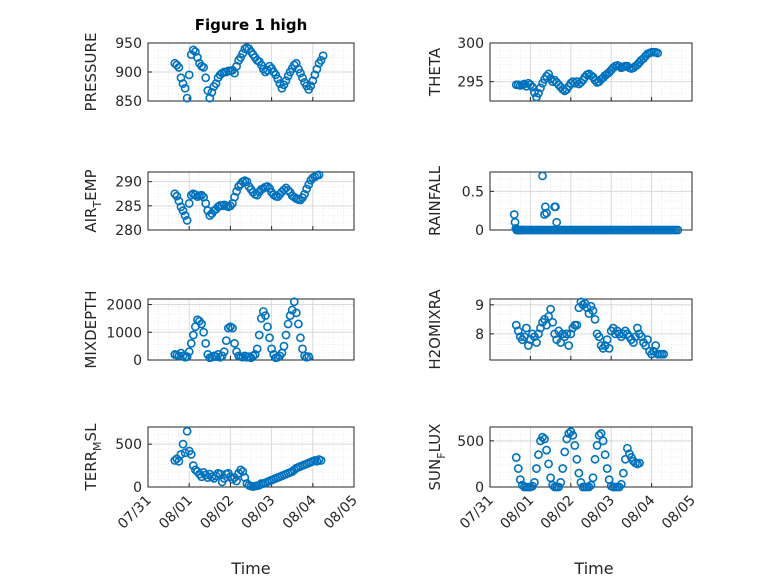  What do you see at coordinates (128, 102) in the screenshot?
I see `y-tick-label: 850` at bounding box center [128, 102].